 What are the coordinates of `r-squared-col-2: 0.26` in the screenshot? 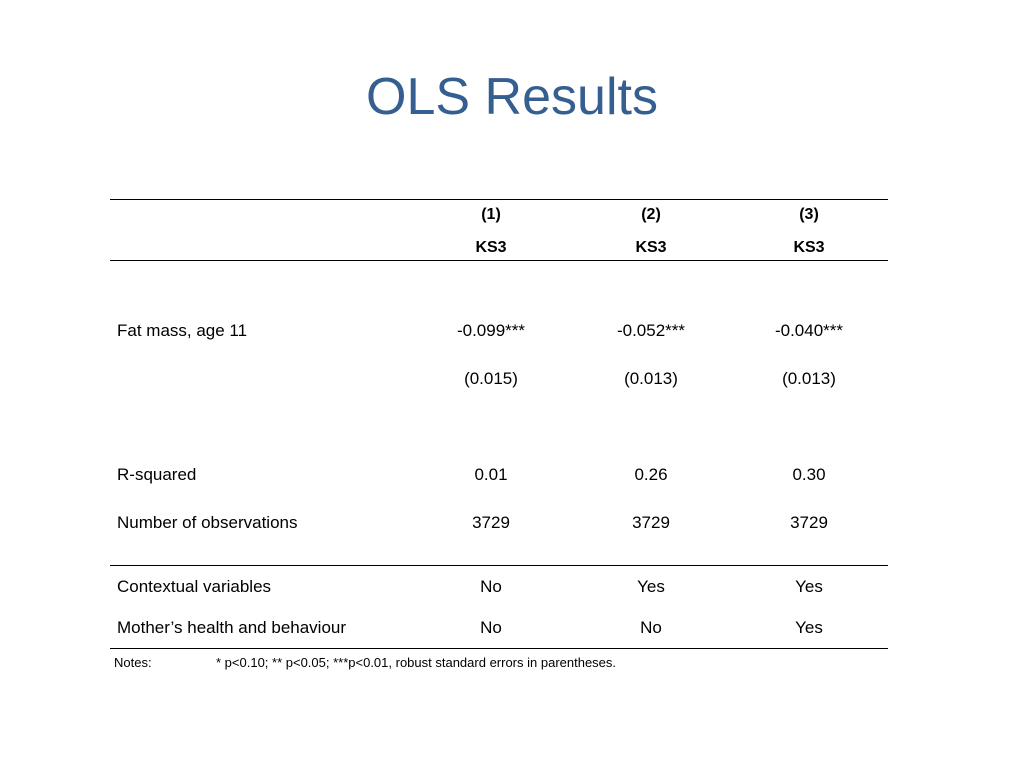 It's located at (651, 474).